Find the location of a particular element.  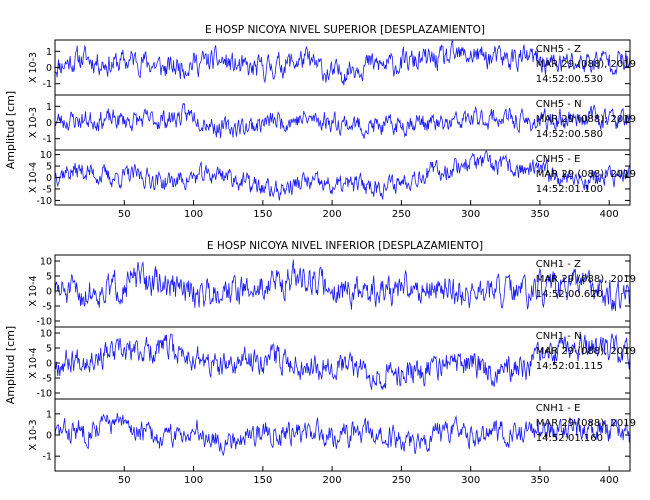

station-name: CNH1 - N is located at coordinates (559, 336).